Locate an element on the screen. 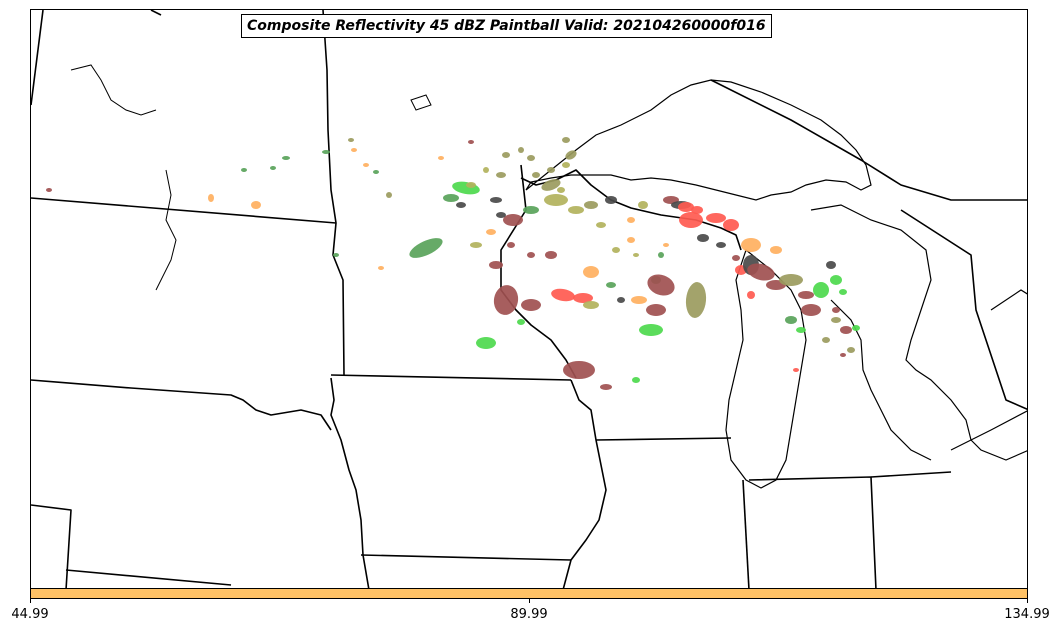 The width and height of the screenshot is (1062, 633). nd-north-line is located at coordinates (37, 58).